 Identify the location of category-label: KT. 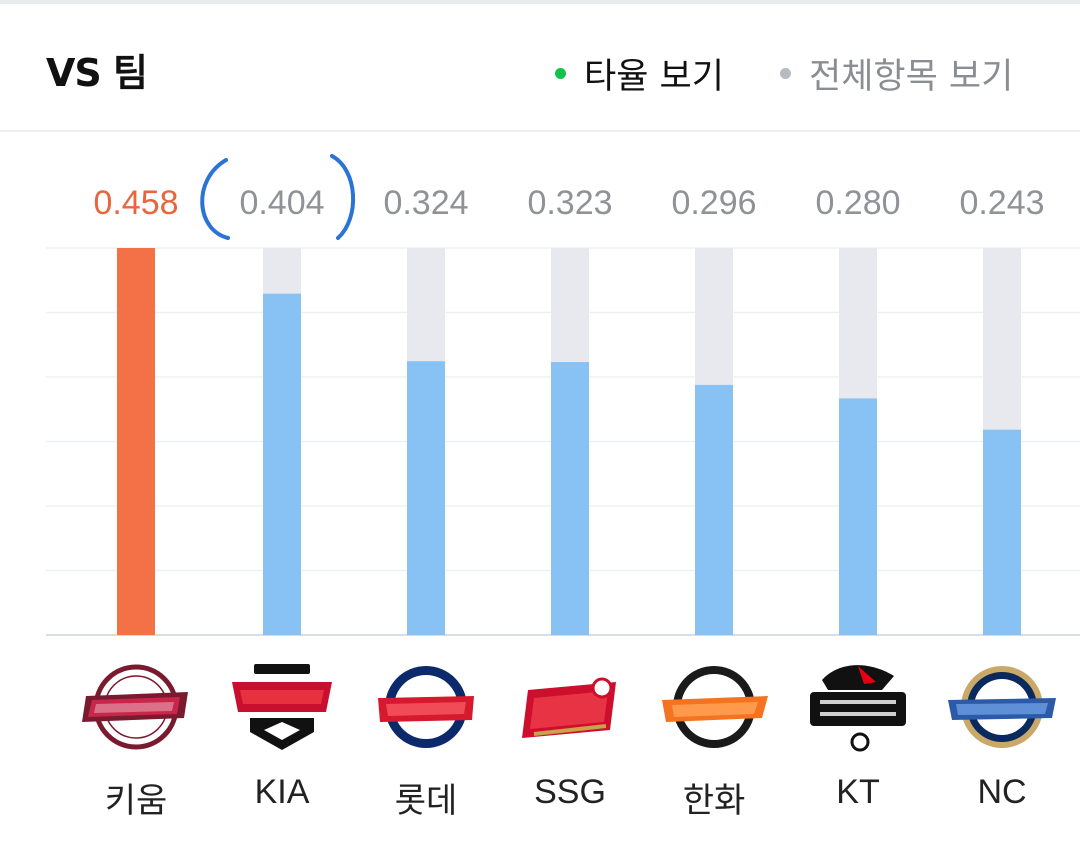
(858, 792).